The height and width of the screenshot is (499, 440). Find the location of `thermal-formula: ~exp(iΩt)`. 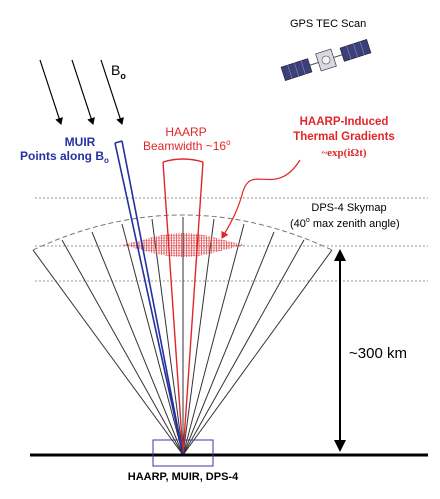

thermal-formula: ~exp(iΩt) is located at coordinates (343, 153).